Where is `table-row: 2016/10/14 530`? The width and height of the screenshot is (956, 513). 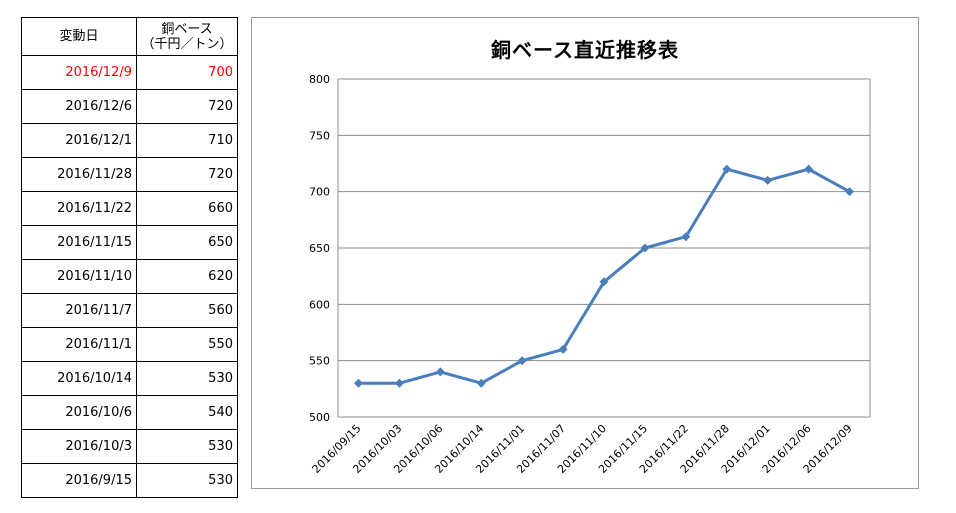 table-row: 2016/10/14 530 is located at coordinates (129, 378).